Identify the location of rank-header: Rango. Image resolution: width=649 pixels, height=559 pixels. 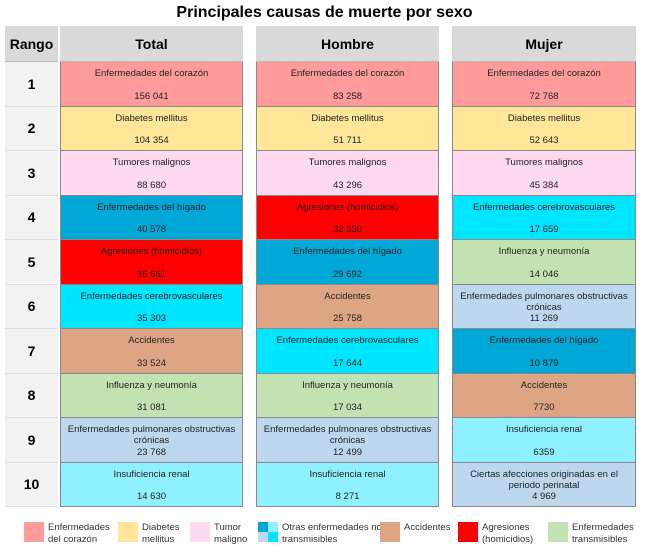
(31, 44).